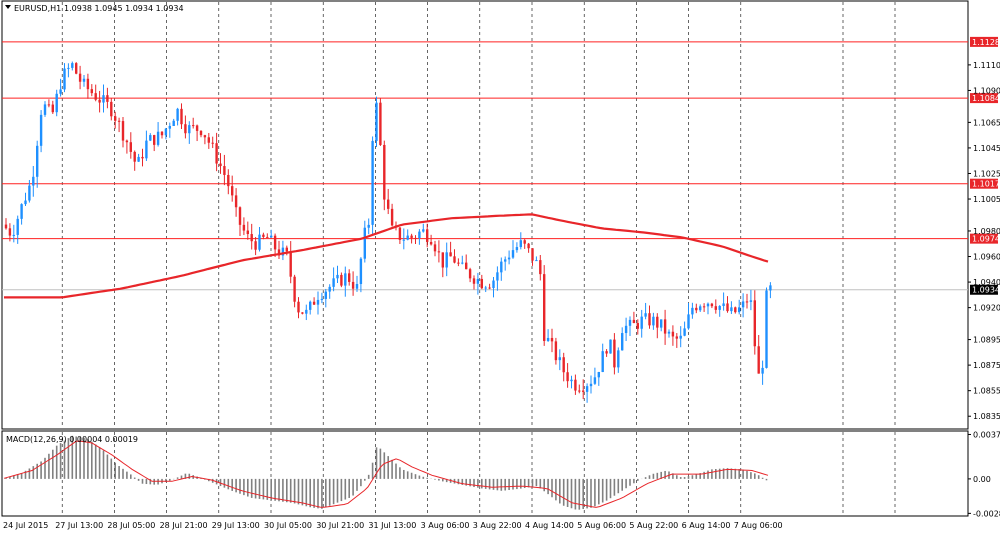 The height and width of the screenshot is (533, 1000). Describe the element at coordinates (986, 184) in the screenshot. I see `level-price-tag-label: 1.1017` at that location.